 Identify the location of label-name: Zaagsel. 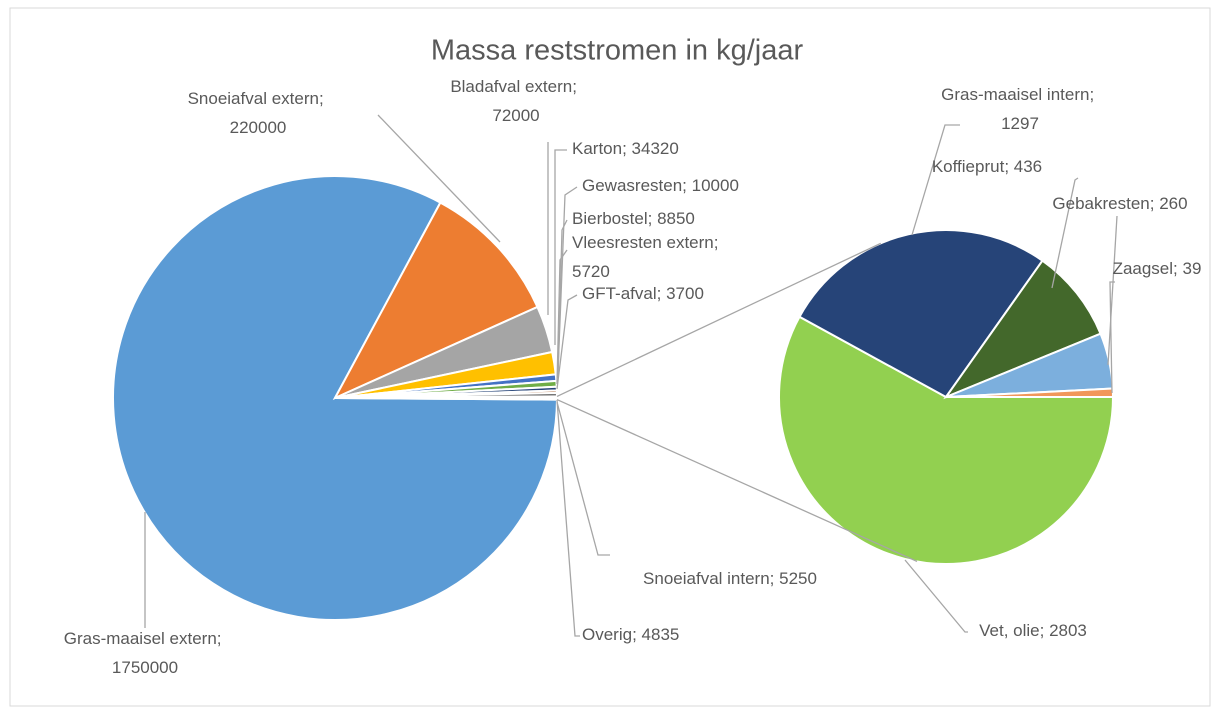
(1143, 268).